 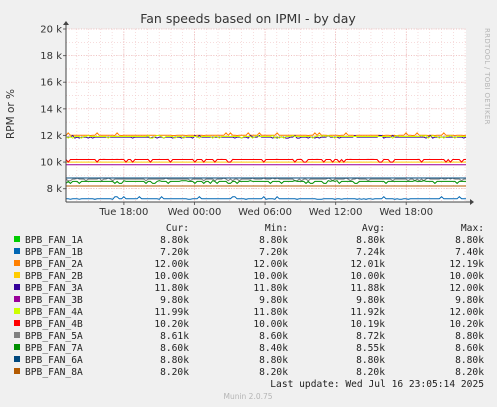 I want to click on x-tick-label: Wed 18:00, so click(x=406, y=212).